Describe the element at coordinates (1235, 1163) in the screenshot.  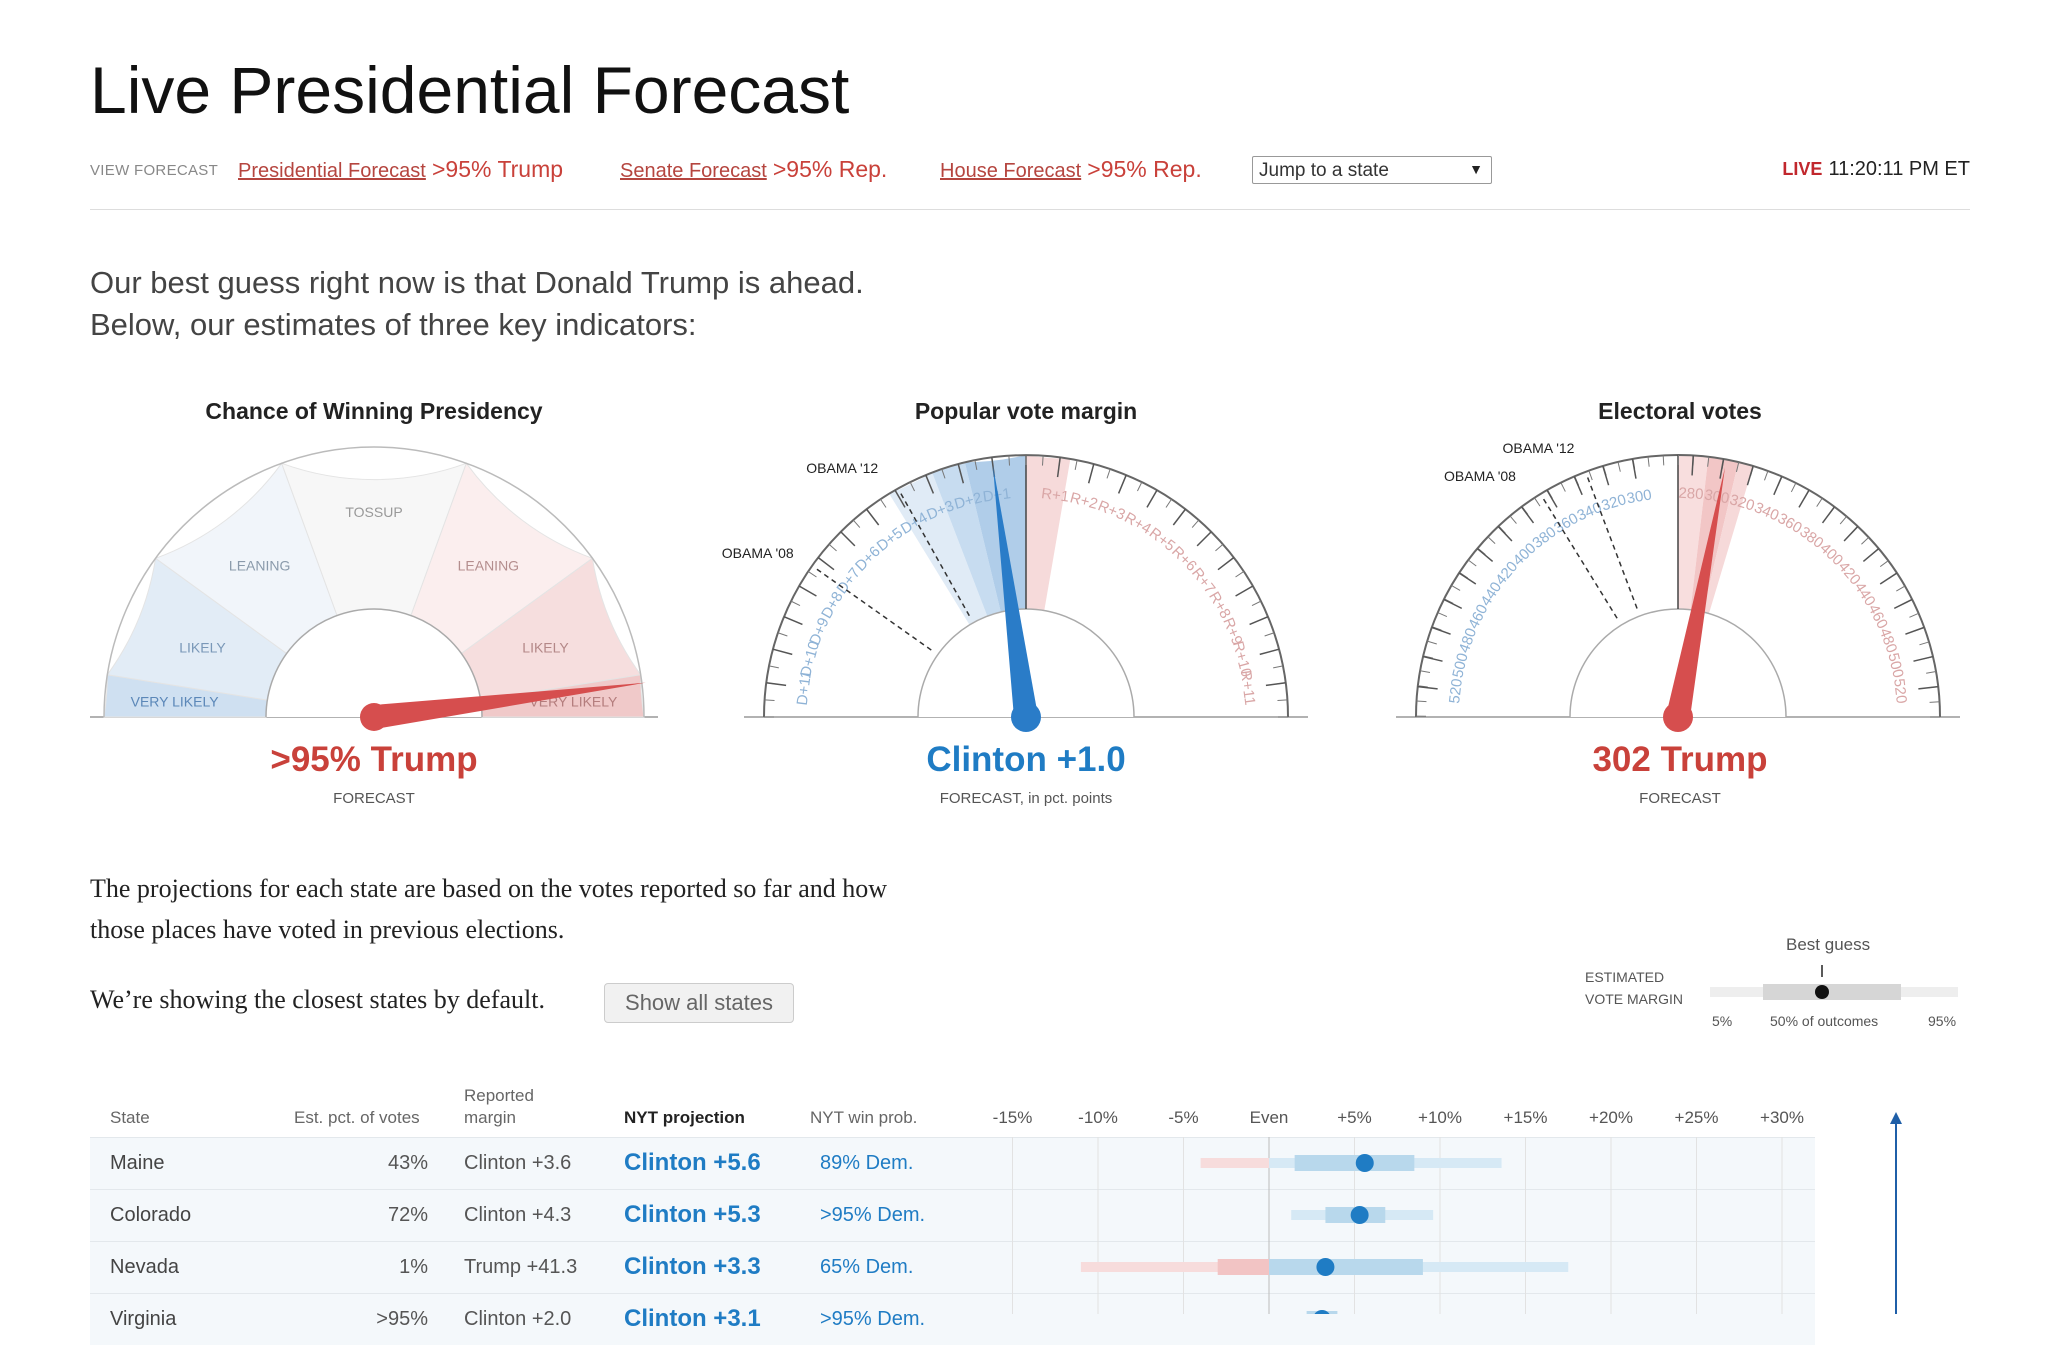
I see `range-90-rep` at that location.